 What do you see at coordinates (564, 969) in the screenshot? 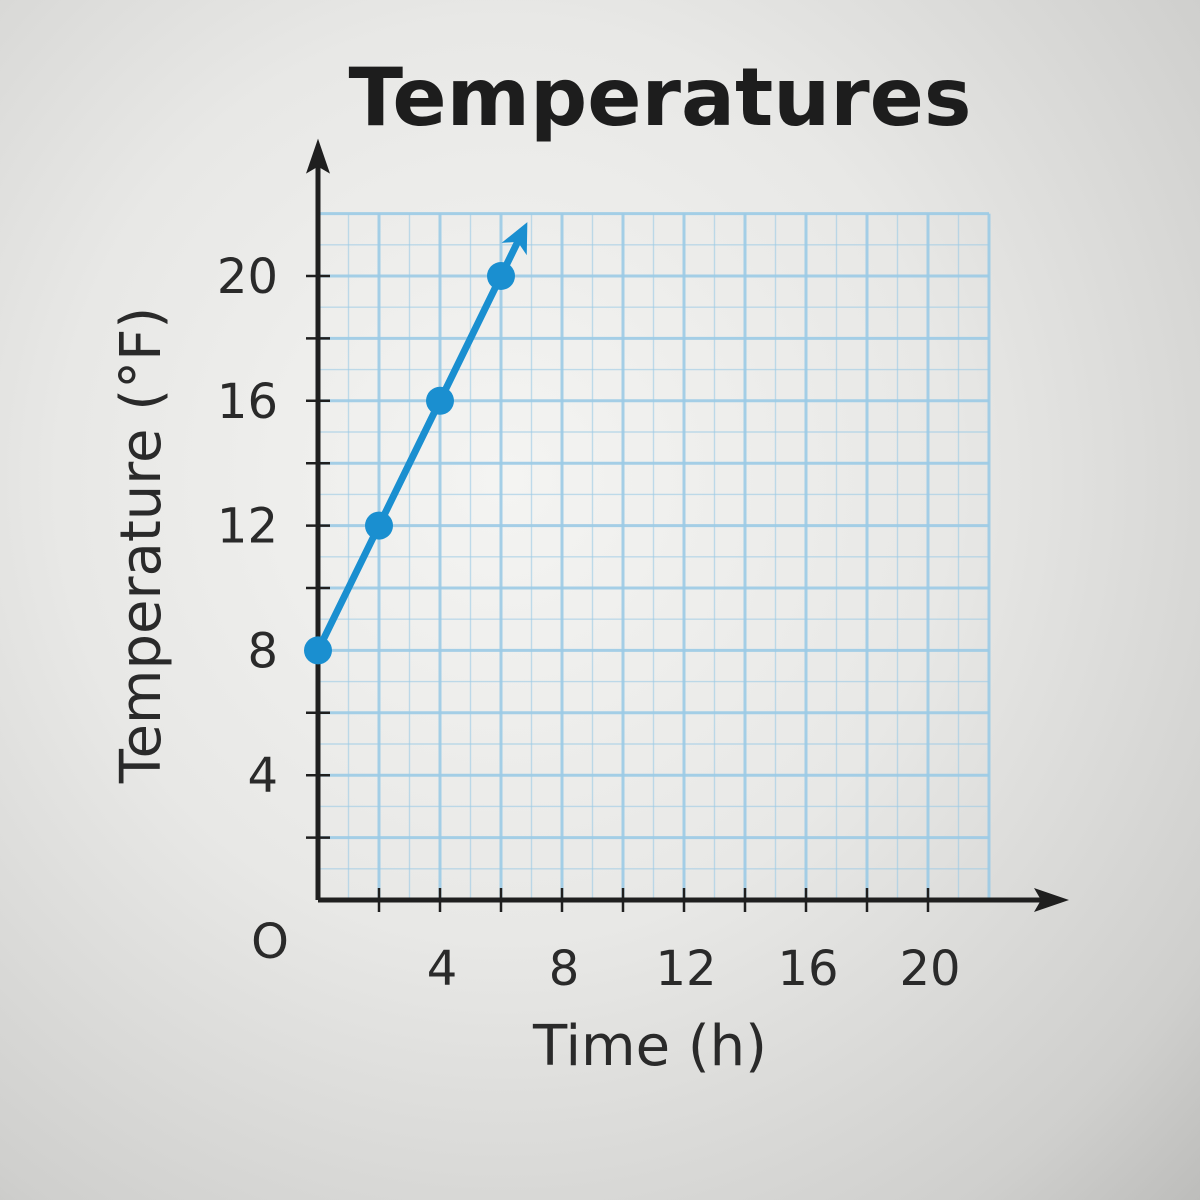
I see `x-tick-label: 8` at bounding box center [564, 969].